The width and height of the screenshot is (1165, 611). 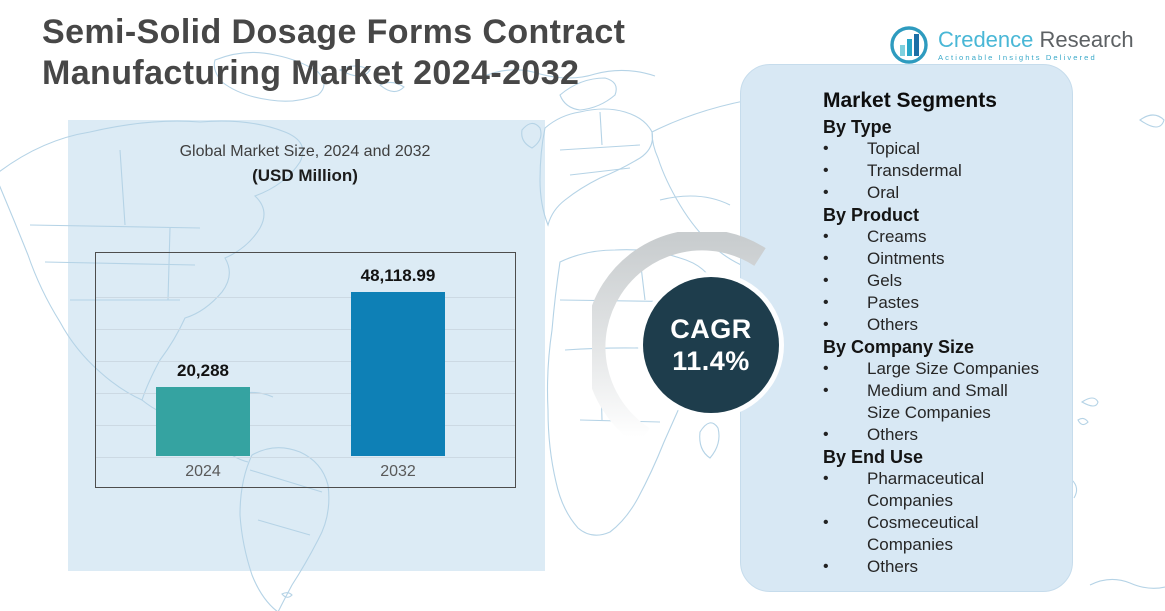 I want to click on segment-item: • Gels, so click(x=939, y=281).